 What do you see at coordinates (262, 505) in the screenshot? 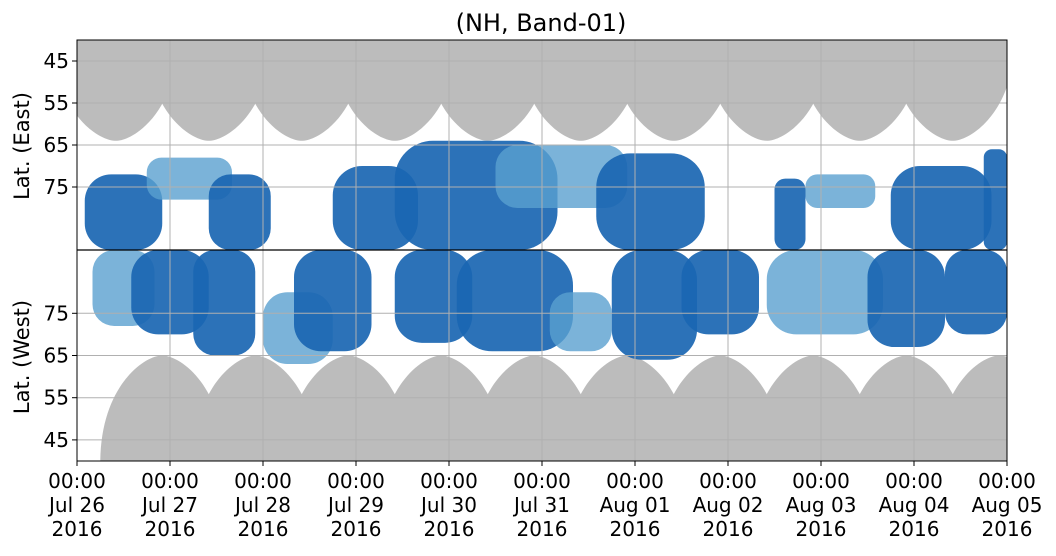
I see `x-tick-label-2: 00:00 Jul 28 2016` at bounding box center [262, 505].